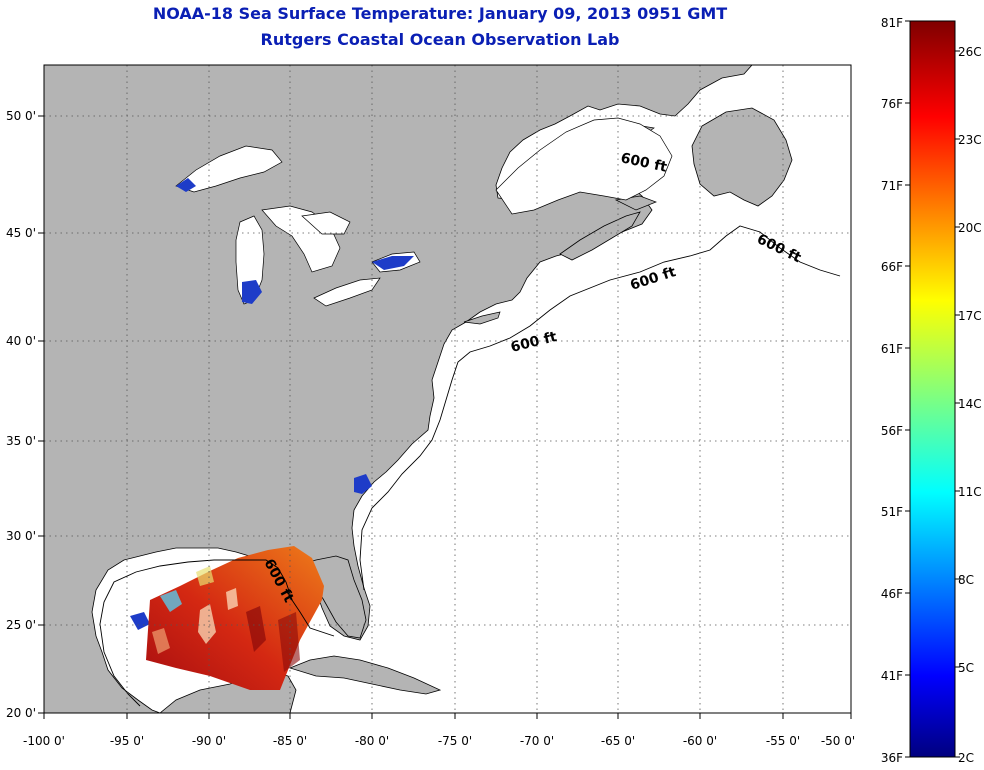 The height and width of the screenshot is (770, 984). I want to click on sst-swath-texture, so click(226, 619).